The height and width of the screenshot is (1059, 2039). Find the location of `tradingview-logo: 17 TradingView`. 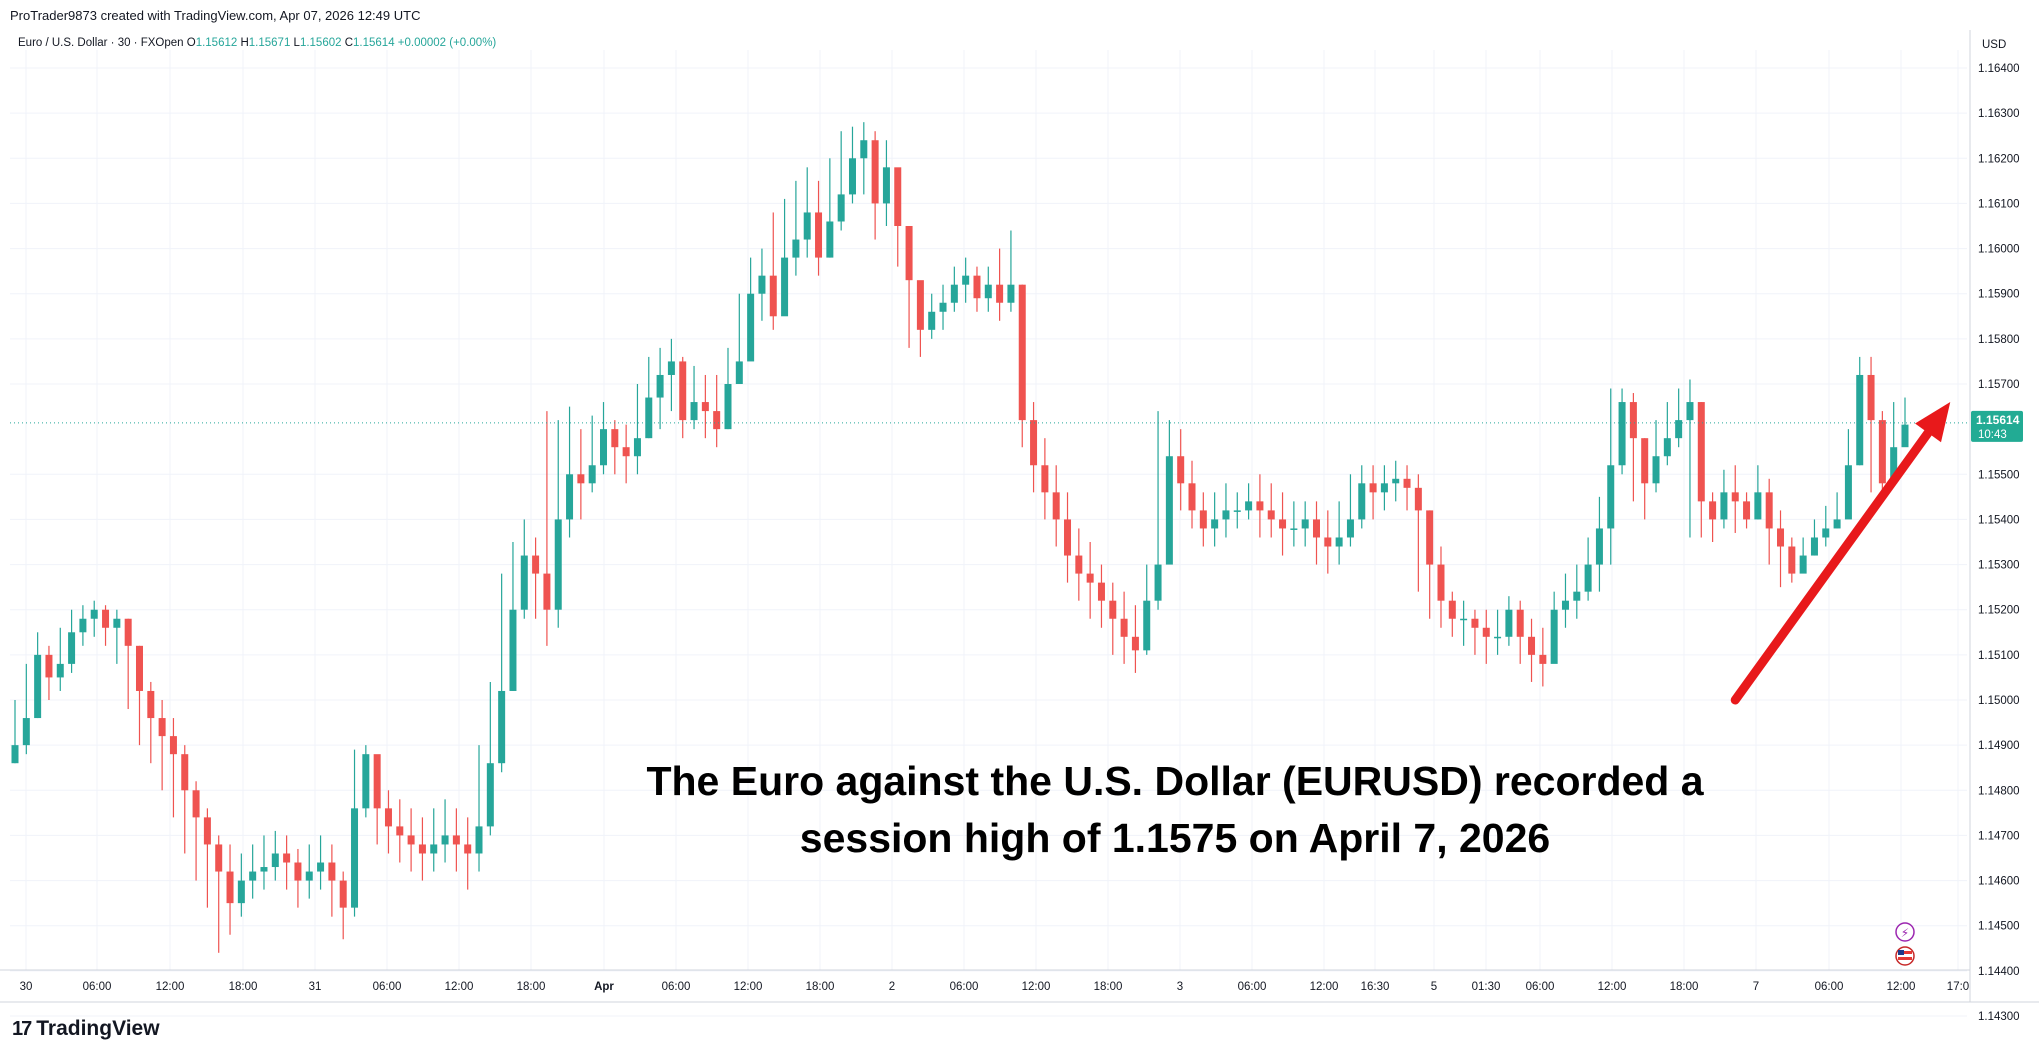

tradingview-logo: 17 TradingView is located at coordinates (86, 1029).